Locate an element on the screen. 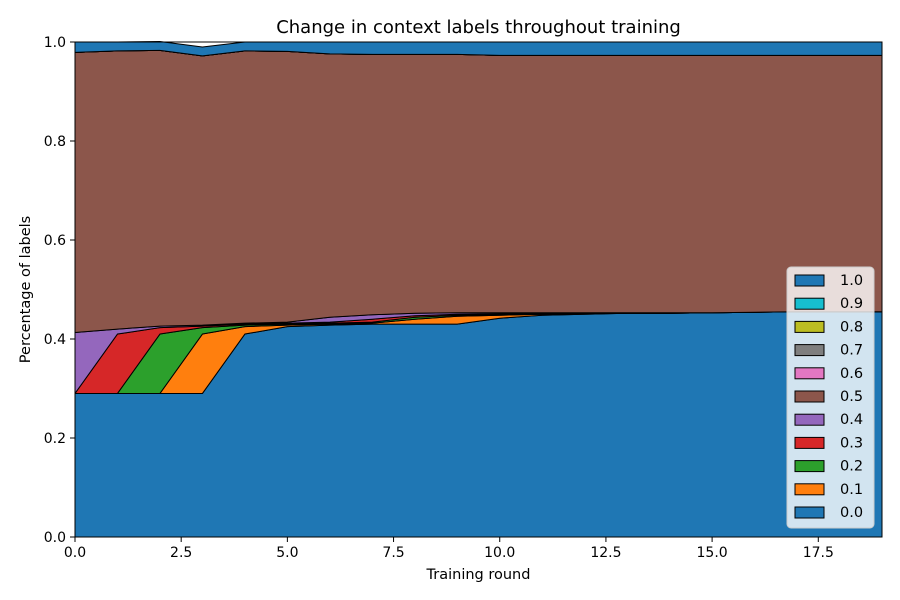  x-tick-label: 17.5 is located at coordinates (818, 553).